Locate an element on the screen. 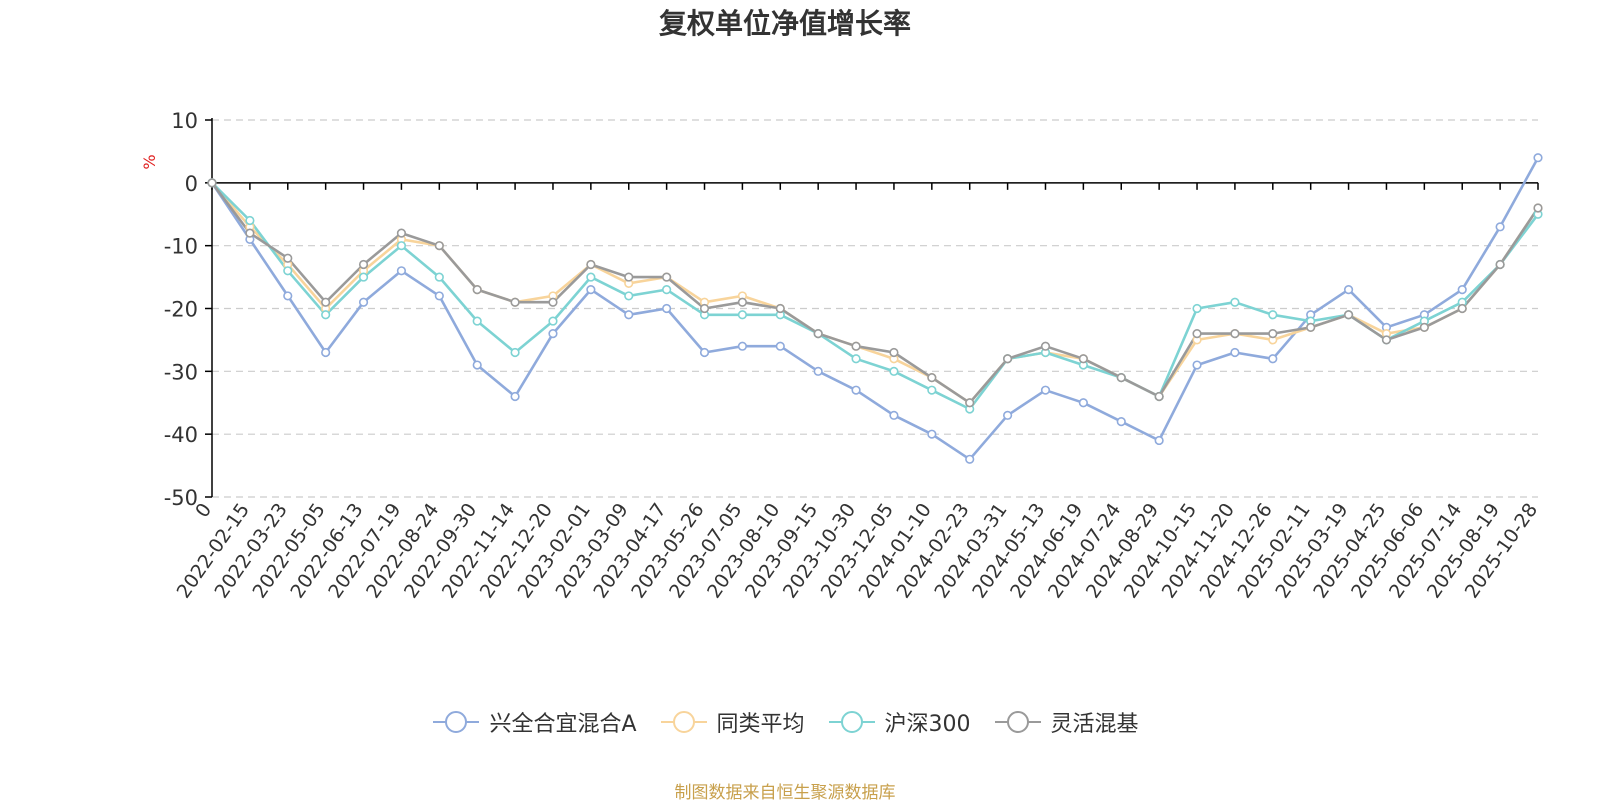 This screenshot has height=803, width=1600. x-tick-label: 0 is located at coordinates (203, 510).